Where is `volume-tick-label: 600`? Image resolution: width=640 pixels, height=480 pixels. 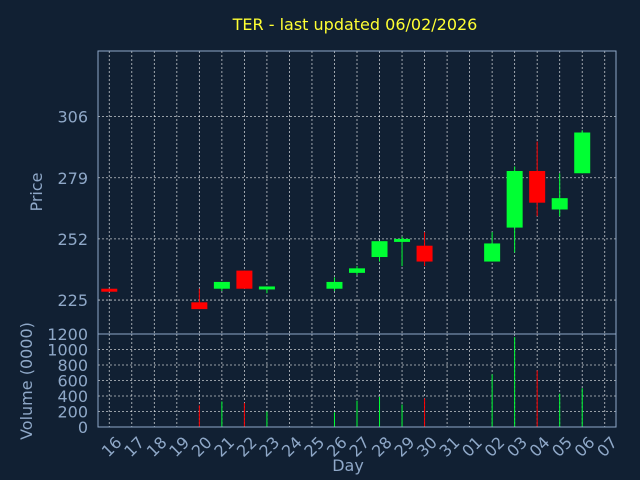 volume-tick-label: 600 is located at coordinates (72, 381).